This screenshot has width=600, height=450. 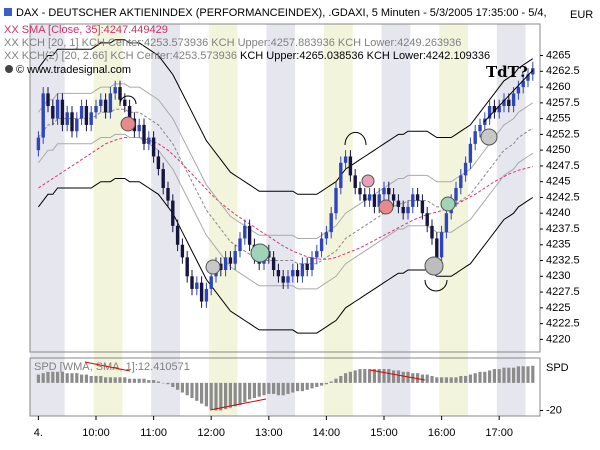 What do you see at coordinates (563, 292) in the screenshot?
I see `y-tick-label: 4227.5` at bounding box center [563, 292].